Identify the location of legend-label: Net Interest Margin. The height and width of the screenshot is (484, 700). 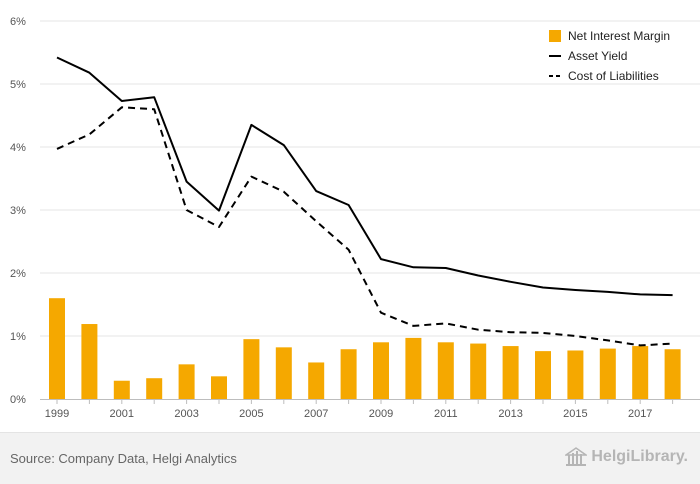
(619, 36).